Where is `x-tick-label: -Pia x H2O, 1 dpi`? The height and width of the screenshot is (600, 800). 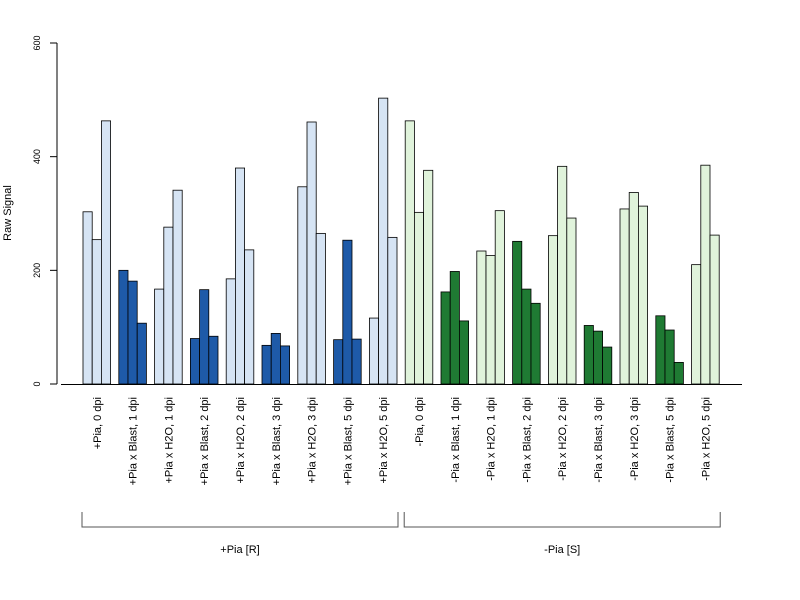
x-tick-label: -Pia x H2O, 1 dpi is located at coordinates (492, 439).